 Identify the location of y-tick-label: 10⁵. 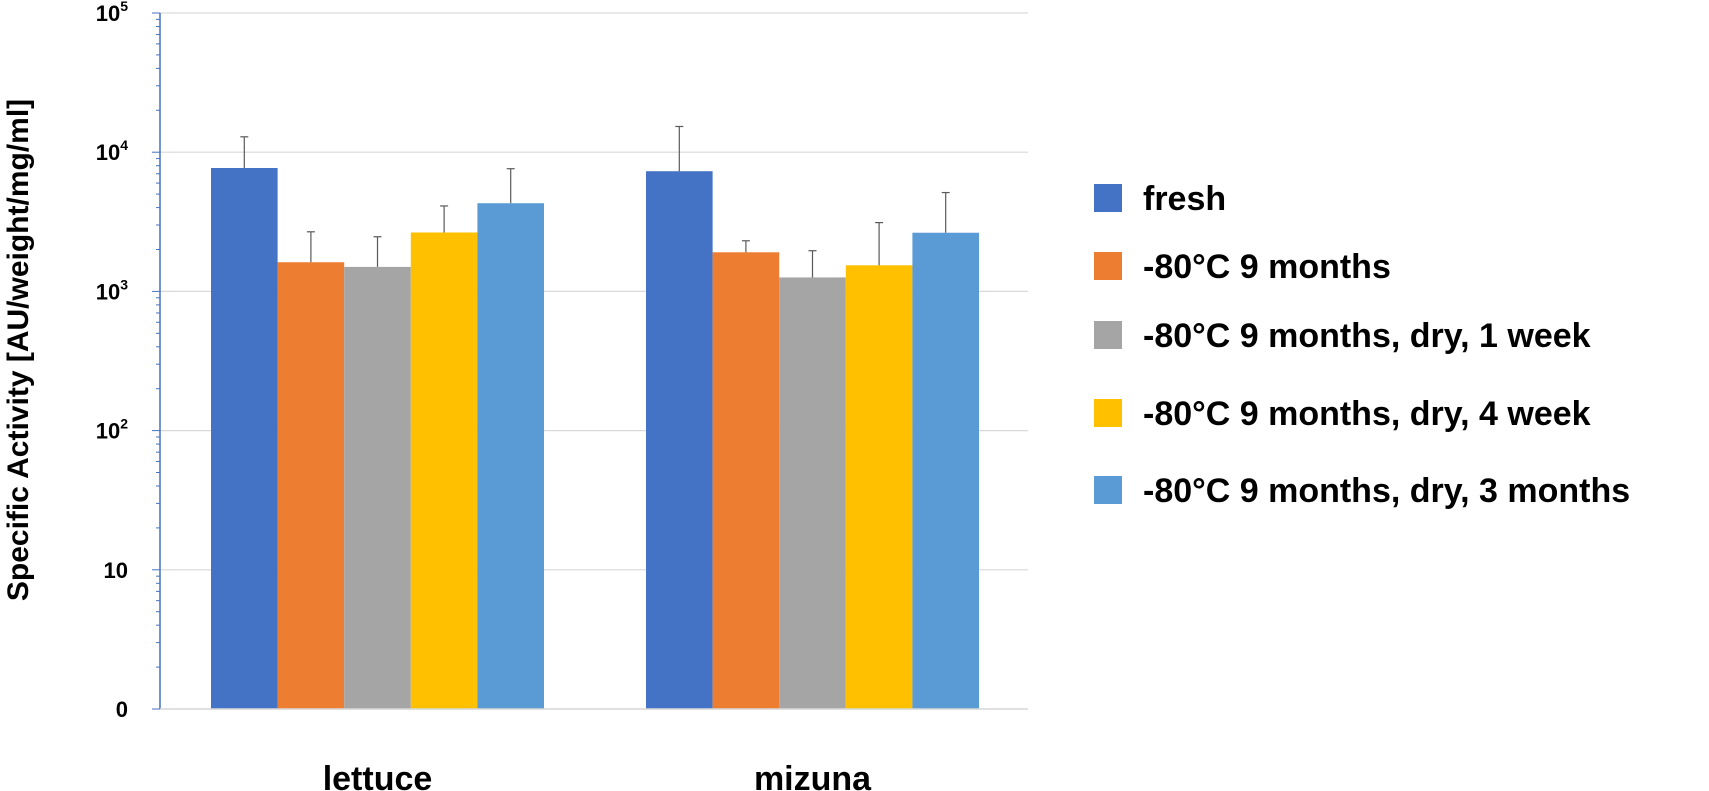
(112, 13).